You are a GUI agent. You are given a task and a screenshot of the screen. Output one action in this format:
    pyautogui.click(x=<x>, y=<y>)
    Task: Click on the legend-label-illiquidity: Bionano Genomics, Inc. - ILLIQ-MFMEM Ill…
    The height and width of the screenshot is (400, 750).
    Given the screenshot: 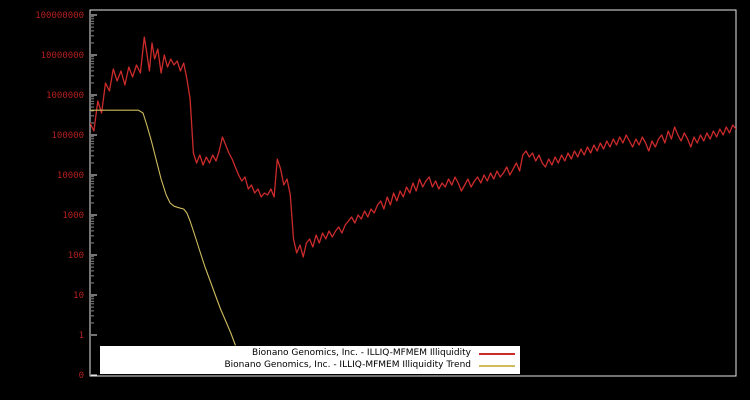 What is the action you would take?
    pyautogui.click(x=361, y=353)
    